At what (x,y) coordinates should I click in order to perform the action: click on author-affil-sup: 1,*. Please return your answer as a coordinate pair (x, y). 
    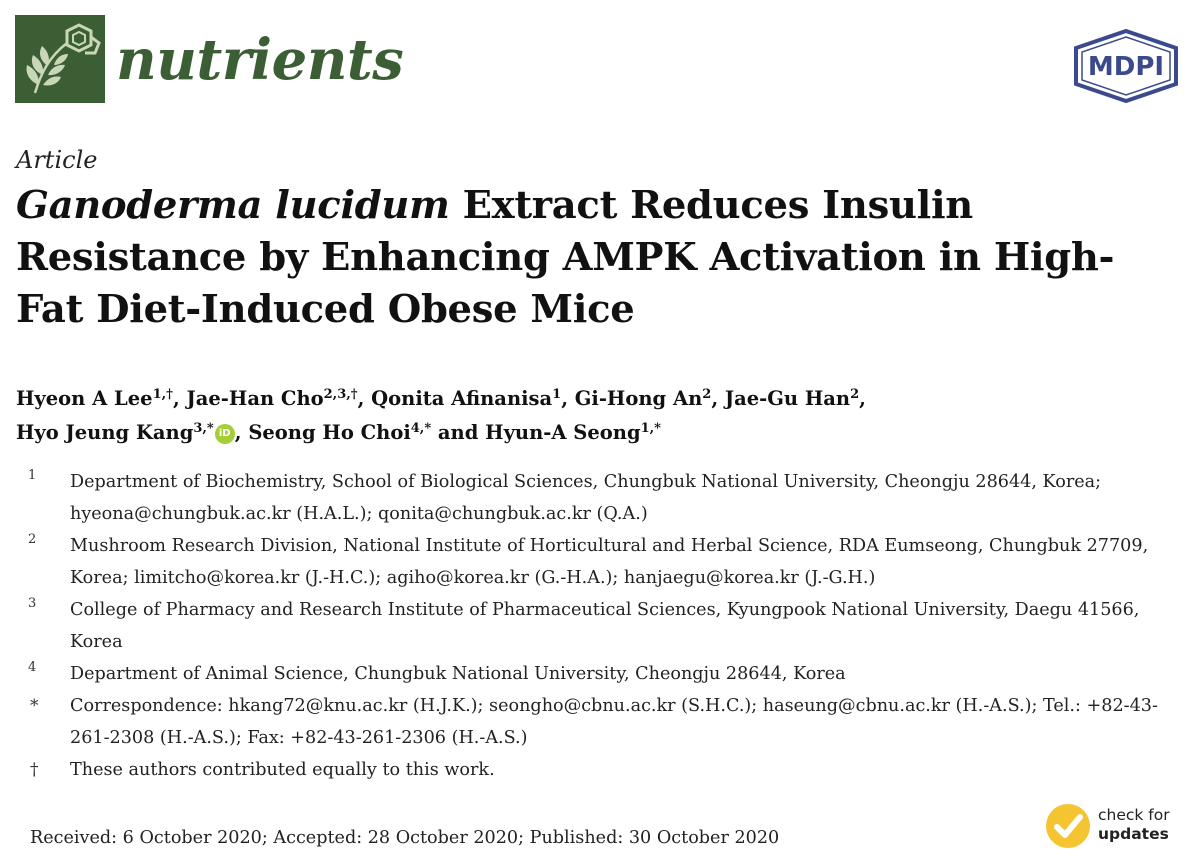
    Looking at the image, I should click on (650, 428).